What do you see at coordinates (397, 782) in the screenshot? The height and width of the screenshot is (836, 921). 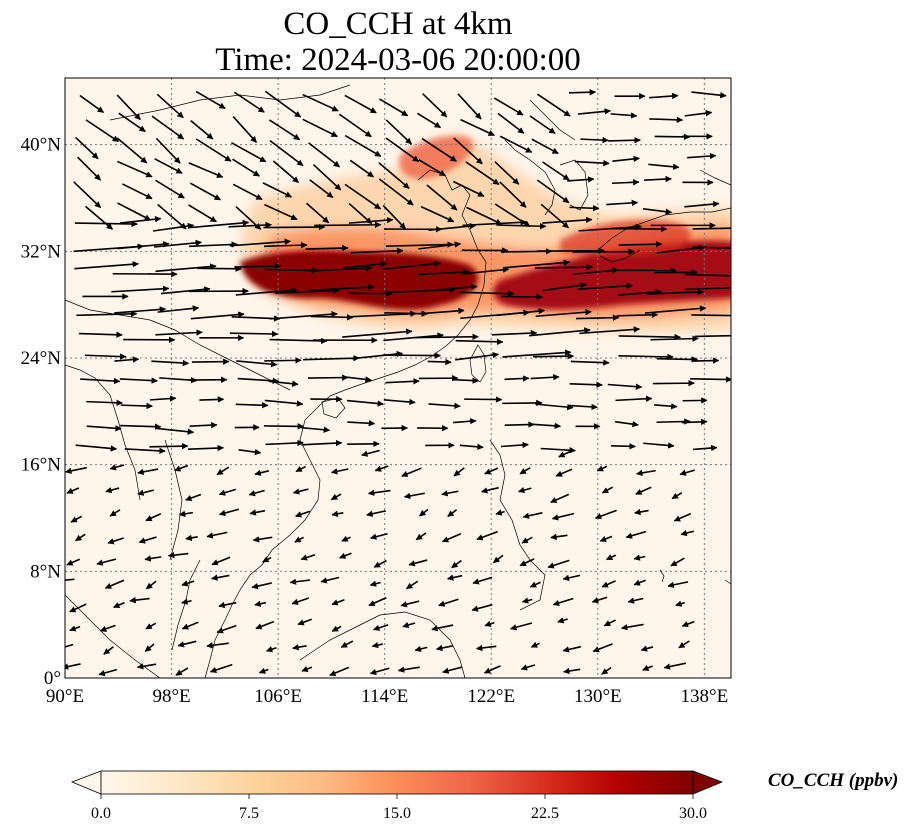 I see `colorbar-body` at bounding box center [397, 782].